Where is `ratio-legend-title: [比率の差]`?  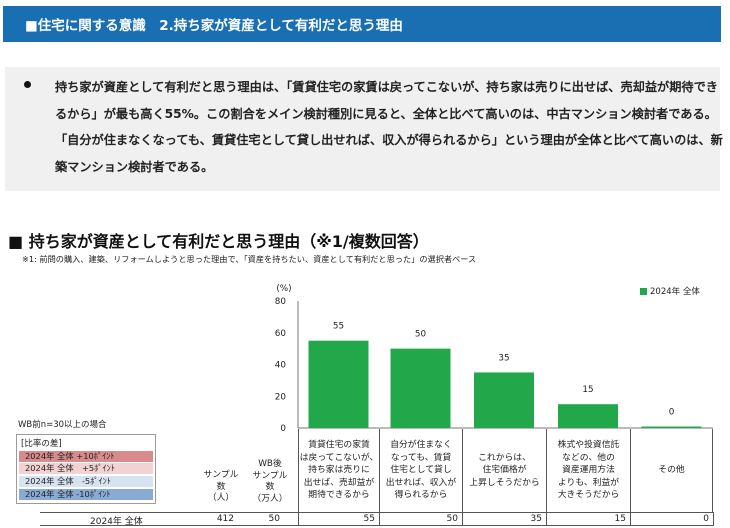
ratio-legend-title: [比率の差] is located at coordinates (41, 444).